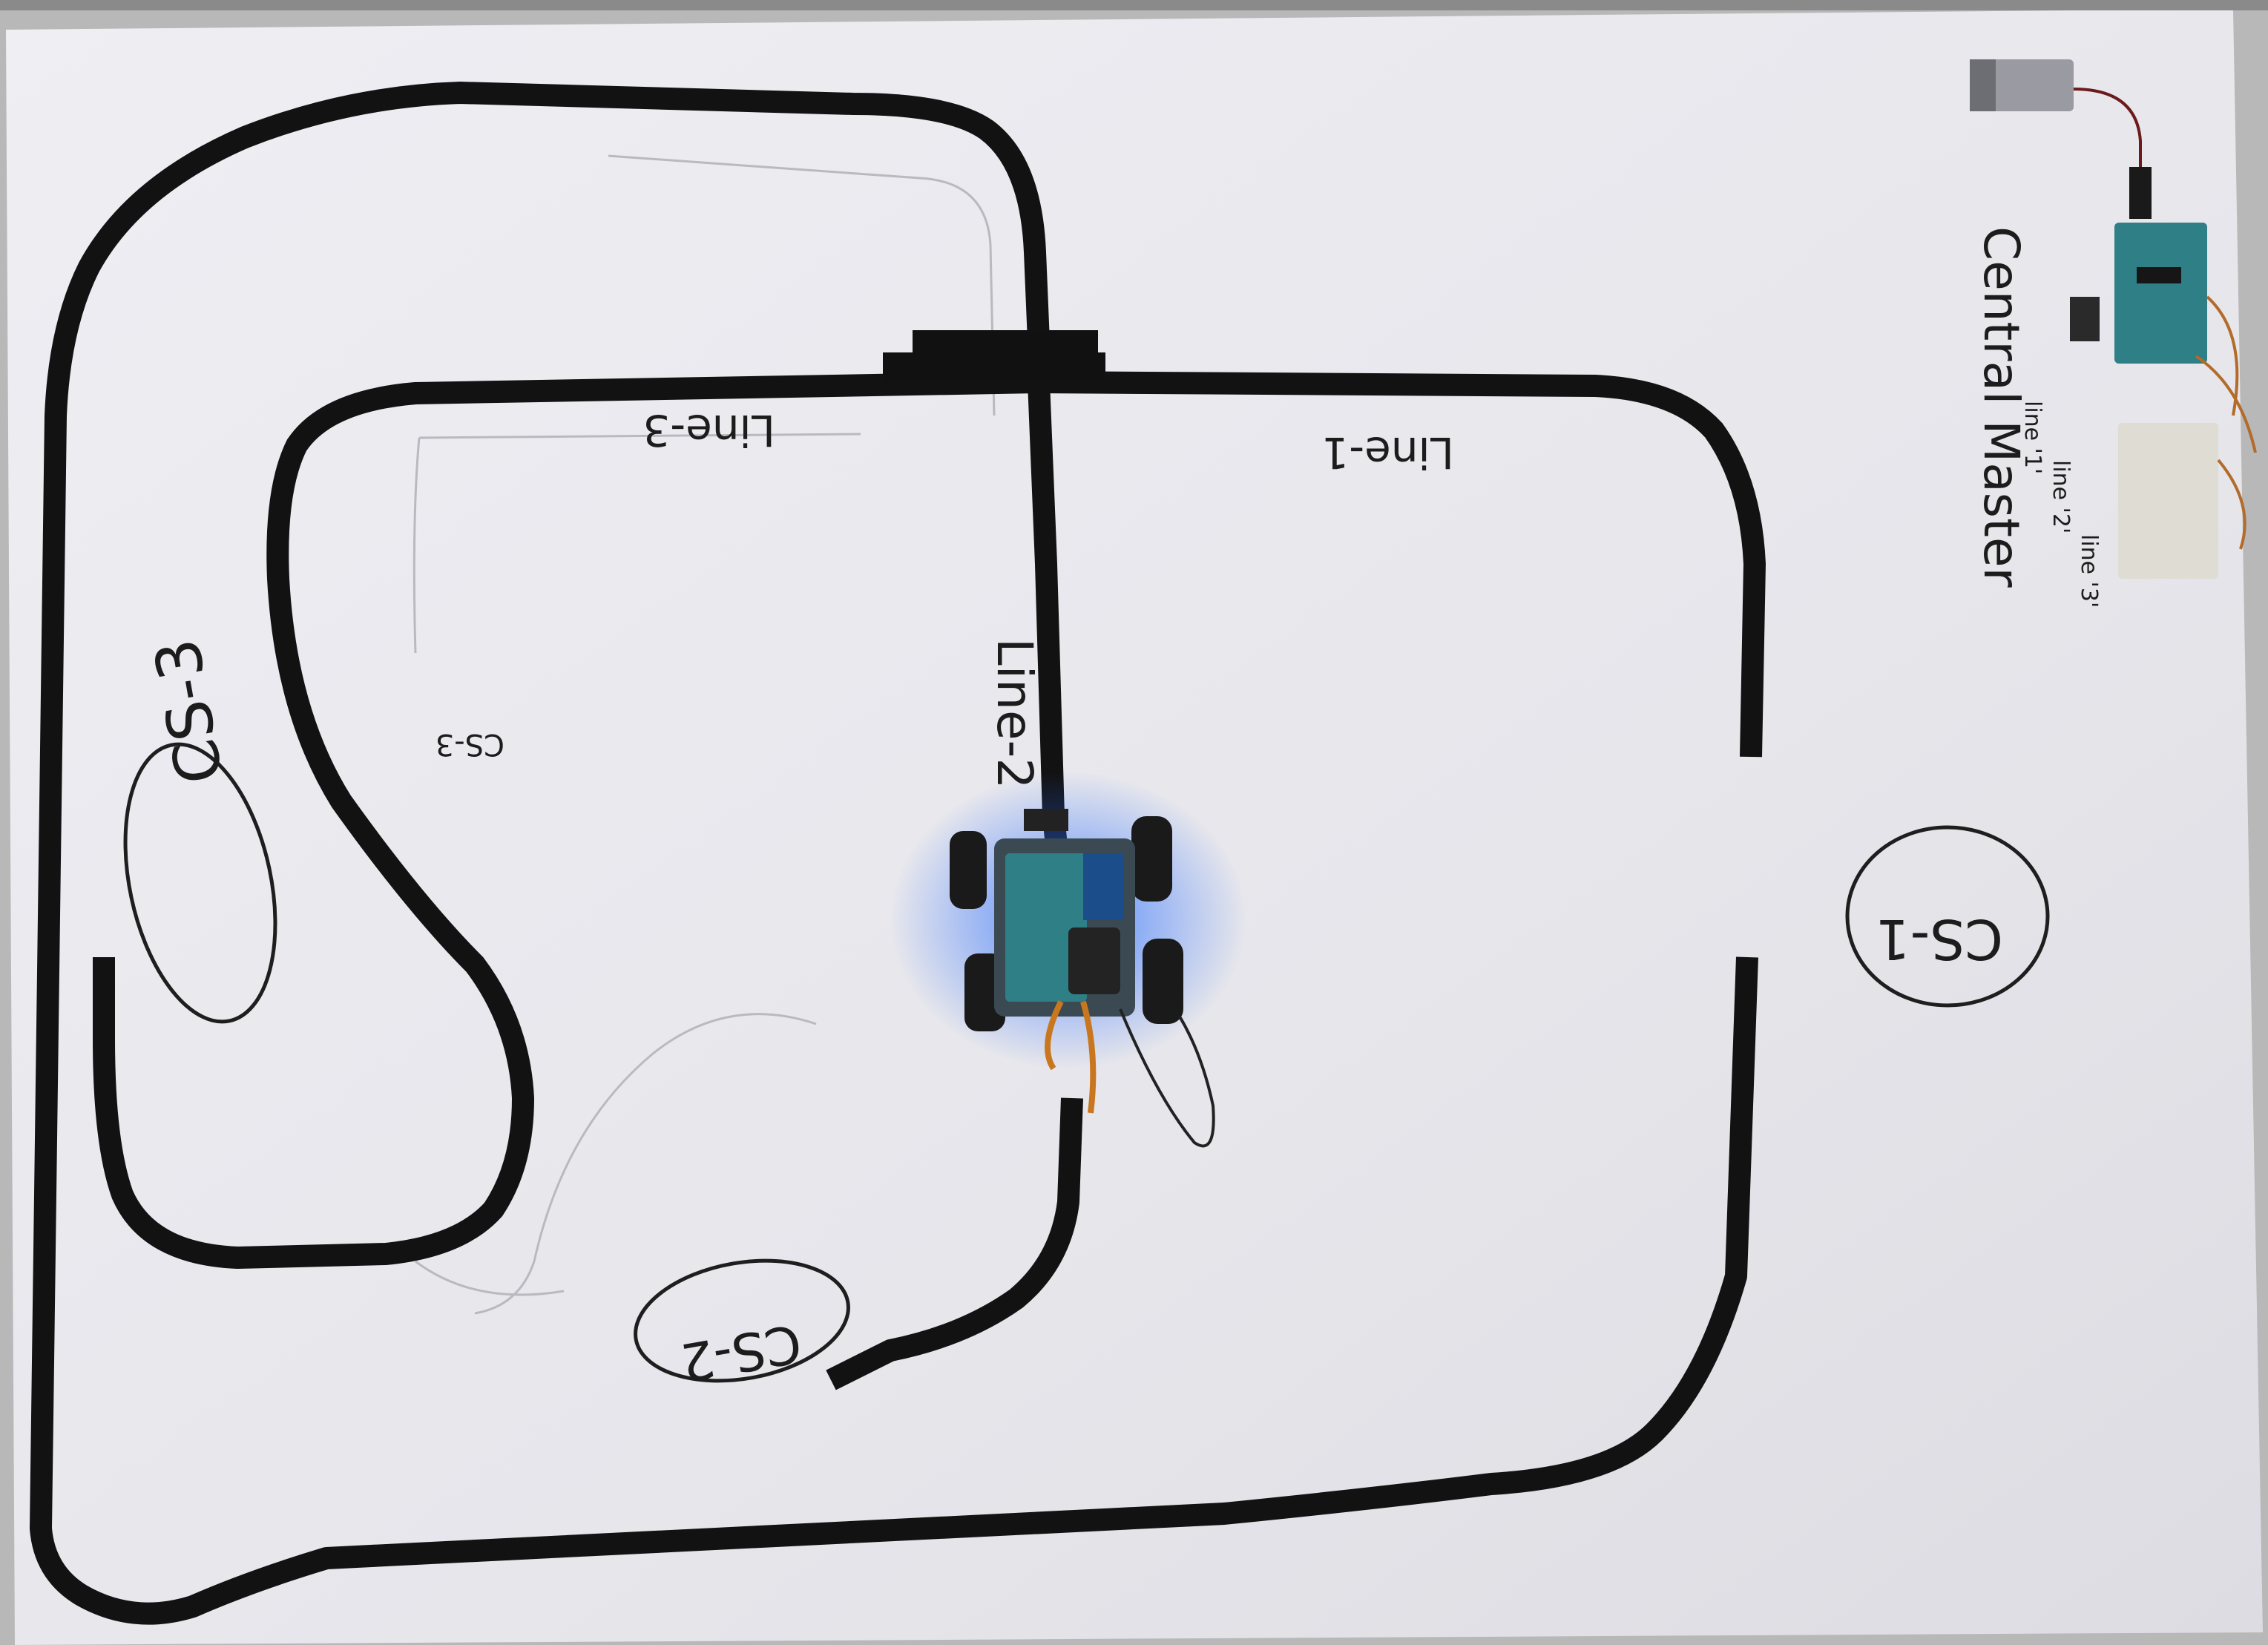 This screenshot has height=1645, width=2268. What do you see at coordinates (1006, 345) in the screenshot?
I see `junction-patch-top` at bounding box center [1006, 345].